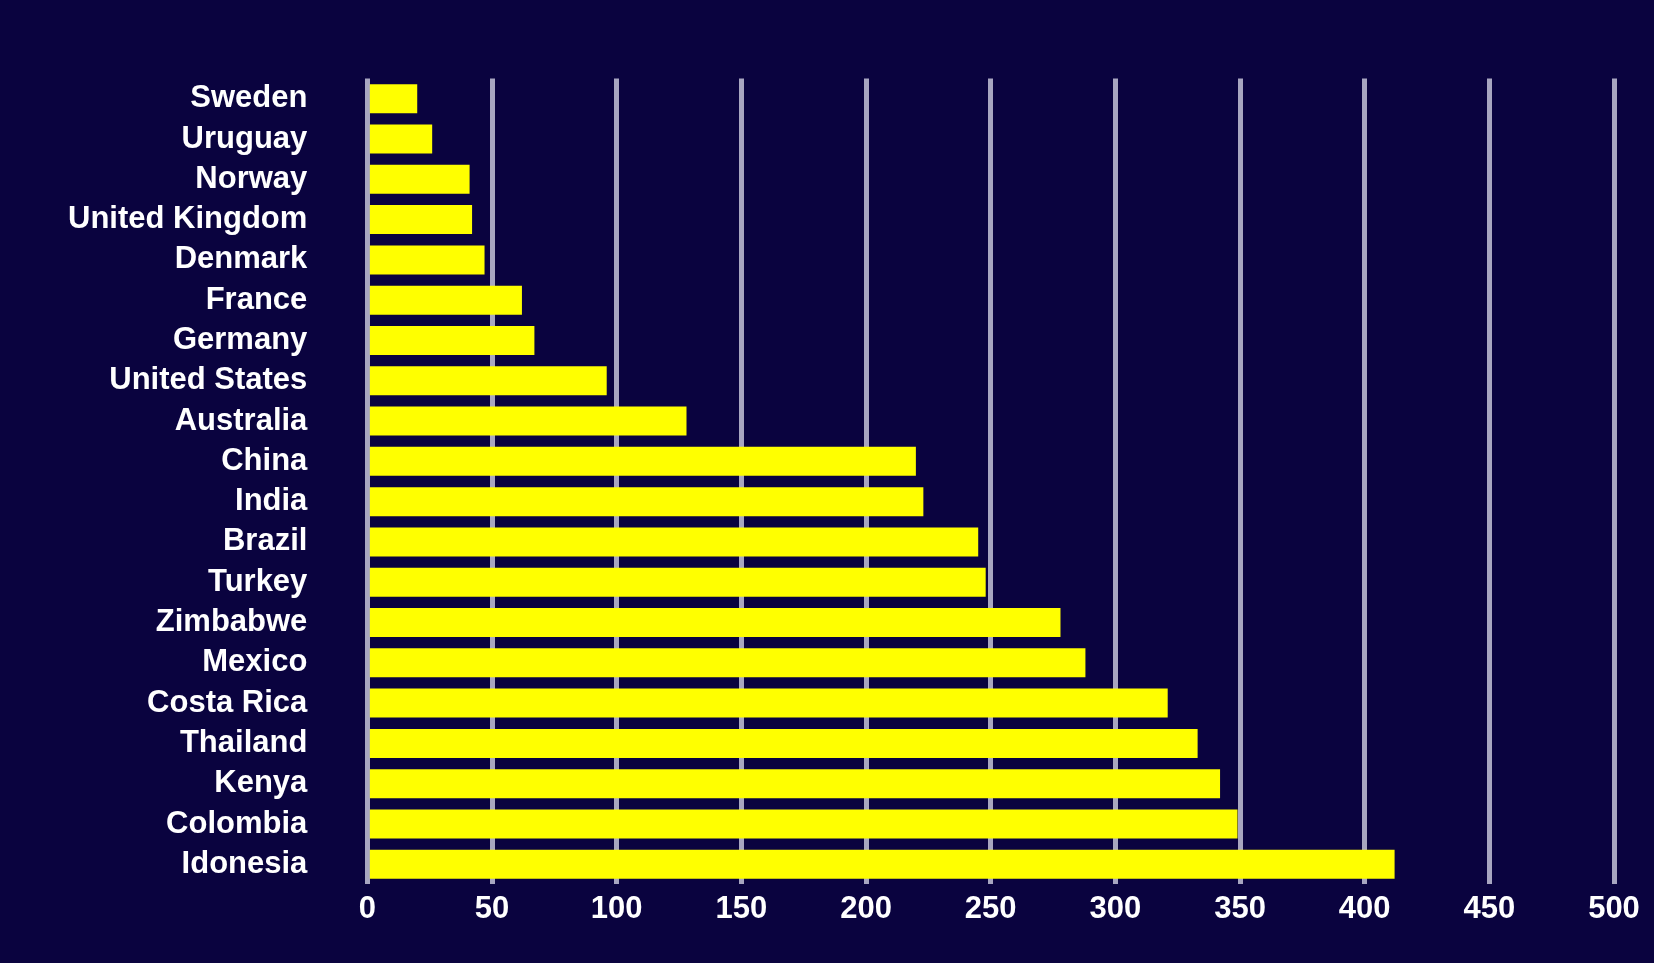 This screenshot has width=1654, height=963. Describe the element at coordinates (261, 782) in the screenshot. I see `y-tick-label: Kenya` at that location.